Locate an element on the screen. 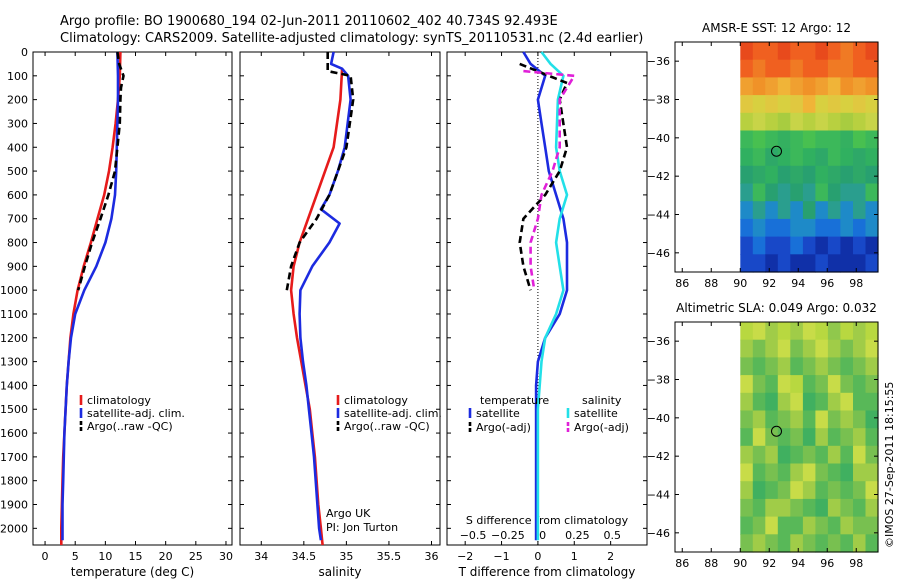  annotation: Argo UK is located at coordinates (348, 513).